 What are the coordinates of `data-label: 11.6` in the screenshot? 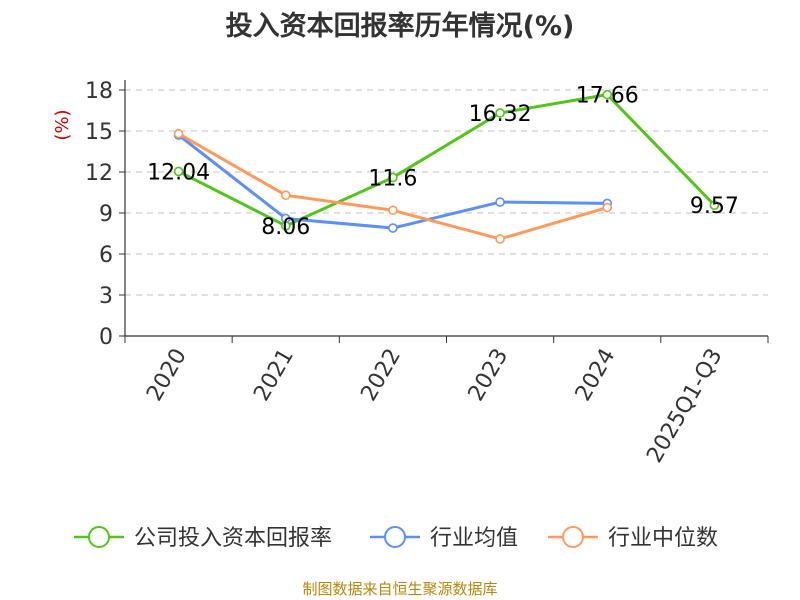 It's located at (392, 178).